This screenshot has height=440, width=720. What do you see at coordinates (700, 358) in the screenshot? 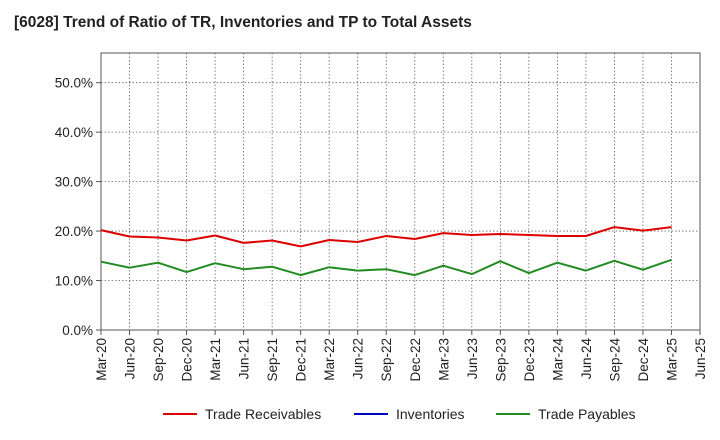
I see `x-tick-label: Jun-25` at bounding box center [700, 358].